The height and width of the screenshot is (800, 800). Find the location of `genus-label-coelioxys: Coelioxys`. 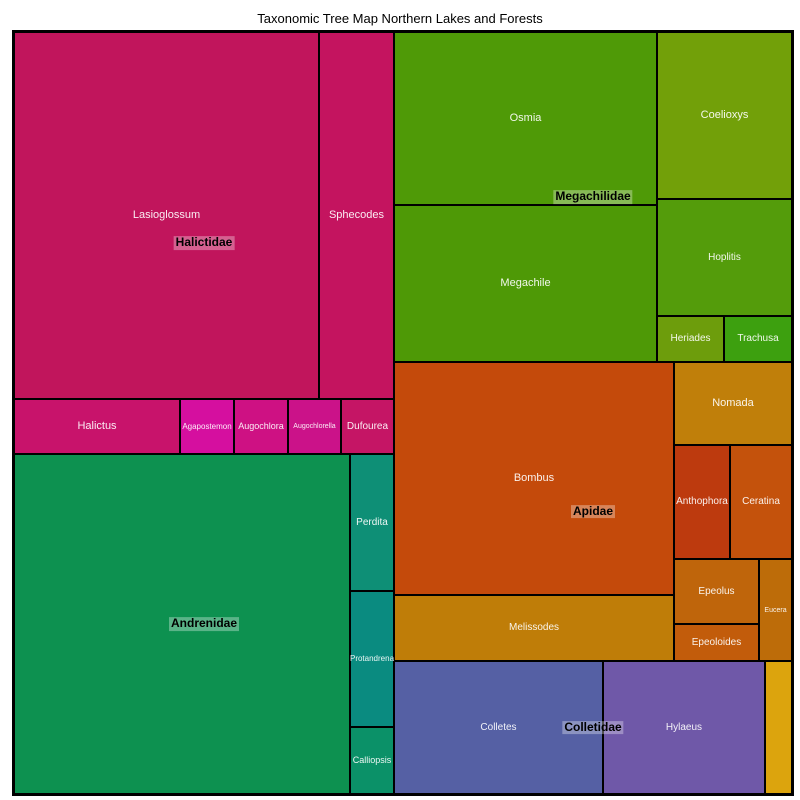

genus-label-coelioxys: Coelioxys is located at coordinates (724, 115).